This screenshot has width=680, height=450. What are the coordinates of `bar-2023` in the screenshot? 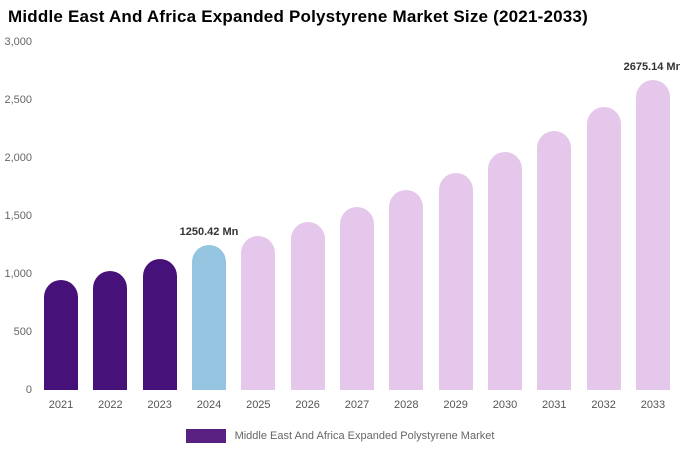 It's located at (159, 324).